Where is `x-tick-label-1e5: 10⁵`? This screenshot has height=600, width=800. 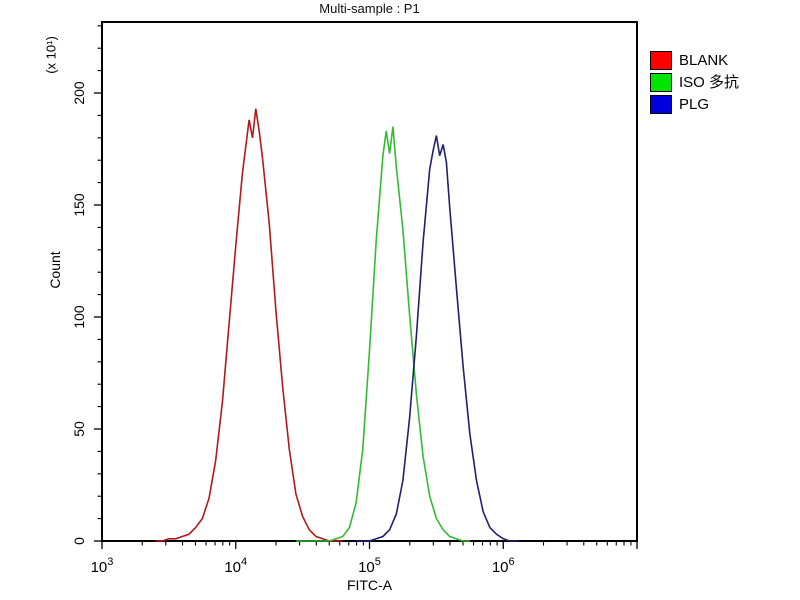 x-tick-label-1e5: 10⁵ is located at coordinates (369, 566).